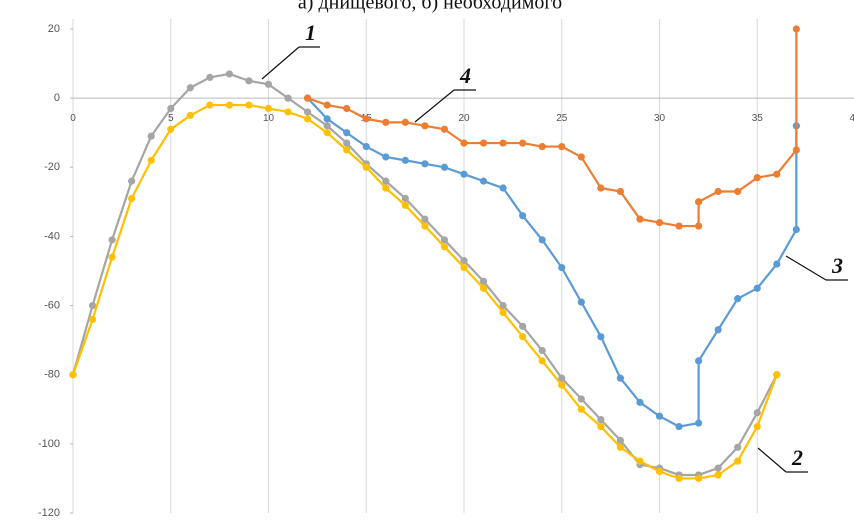  What do you see at coordinates (269, 118) in the screenshot?
I see `x-tick-label: 10` at bounding box center [269, 118].